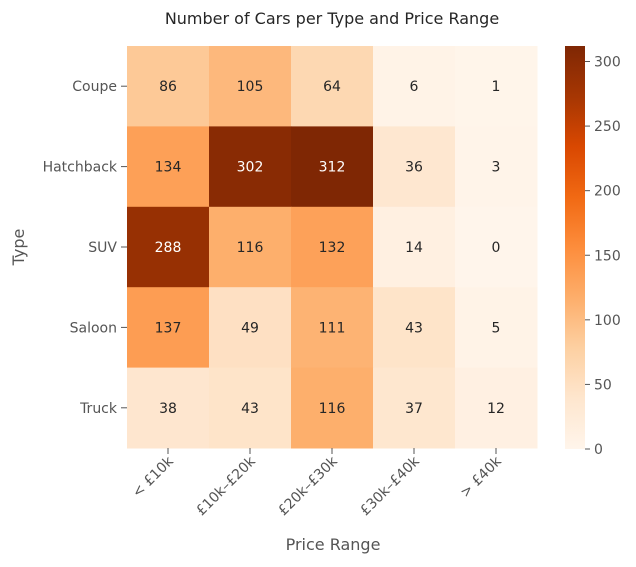  I want to click on cell-value-label: 312, so click(332, 168).